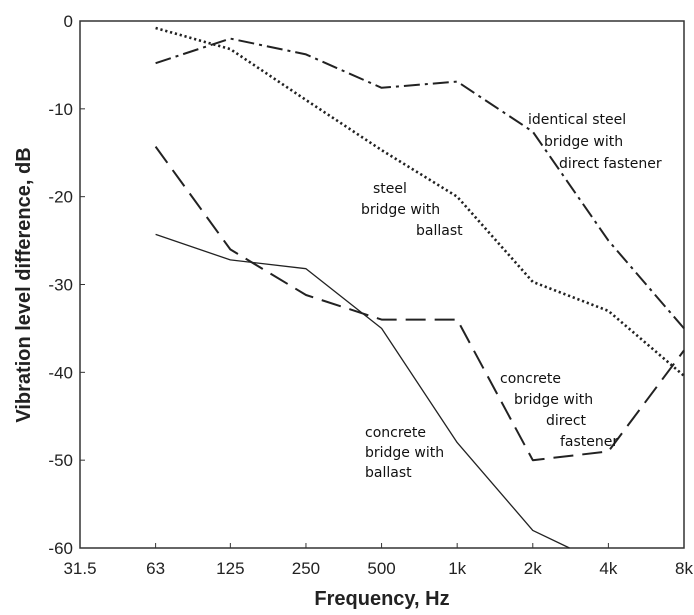 Image resolution: width=694 pixels, height=615 pixels. Describe the element at coordinates (589, 442) in the screenshot. I see `annotation-line: fastener` at that location.